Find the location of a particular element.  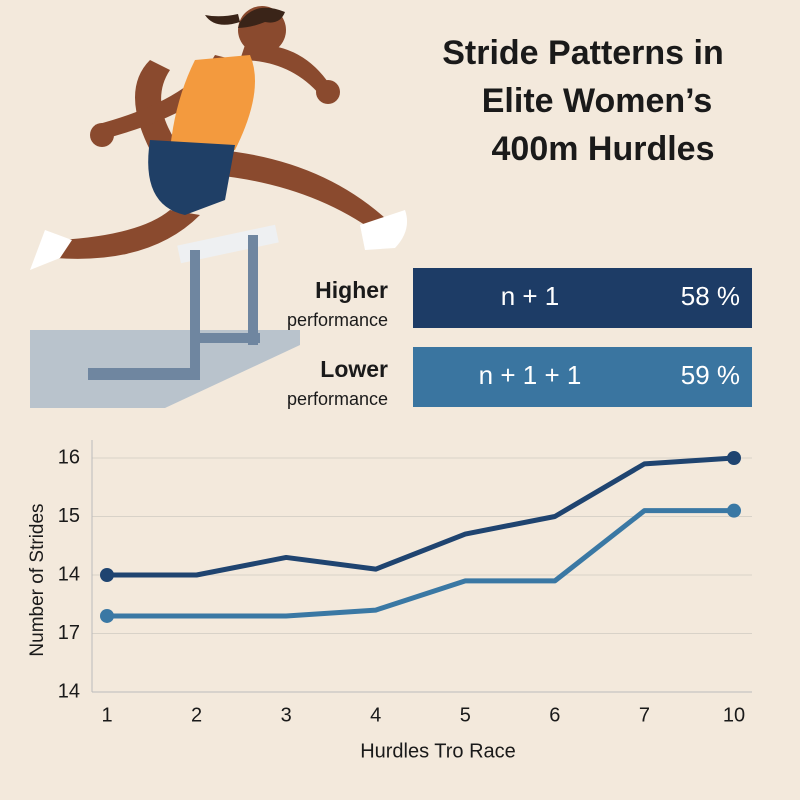

title-line: 400m Hurdles is located at coordinates (603, 149).